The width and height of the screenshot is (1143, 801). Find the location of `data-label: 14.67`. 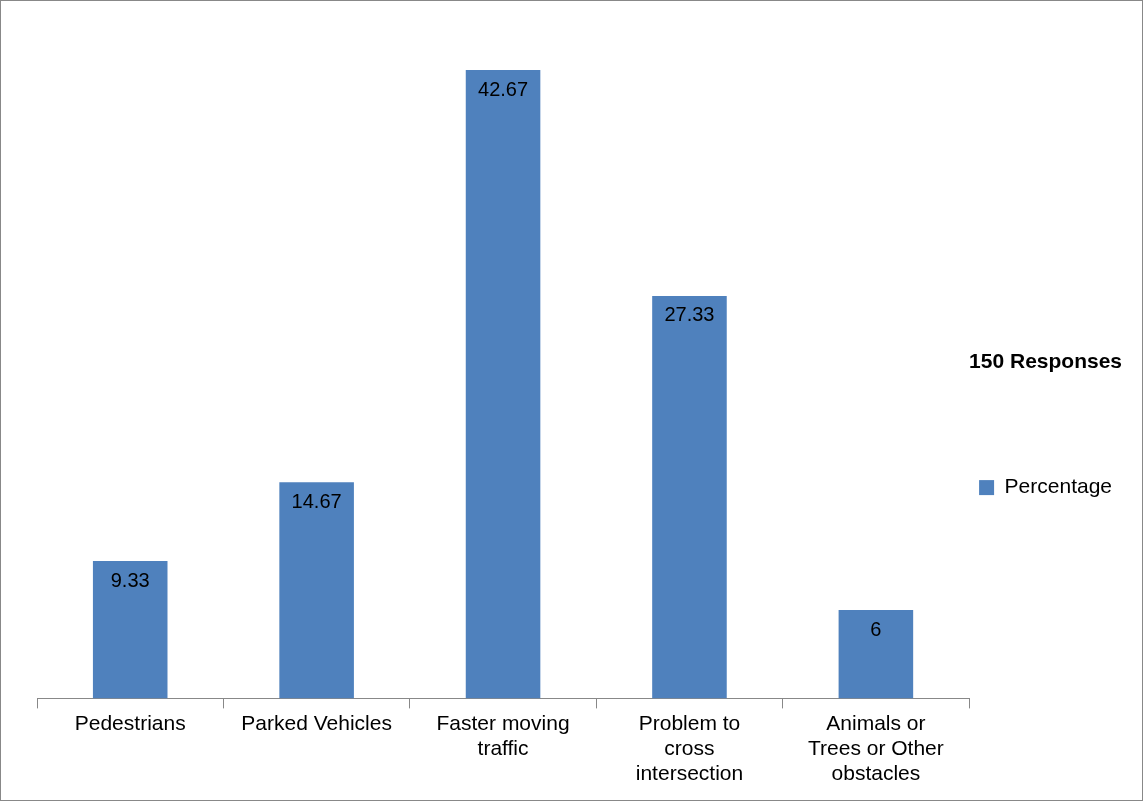

data-label: 14.67 is located at coordinates (316, 500).